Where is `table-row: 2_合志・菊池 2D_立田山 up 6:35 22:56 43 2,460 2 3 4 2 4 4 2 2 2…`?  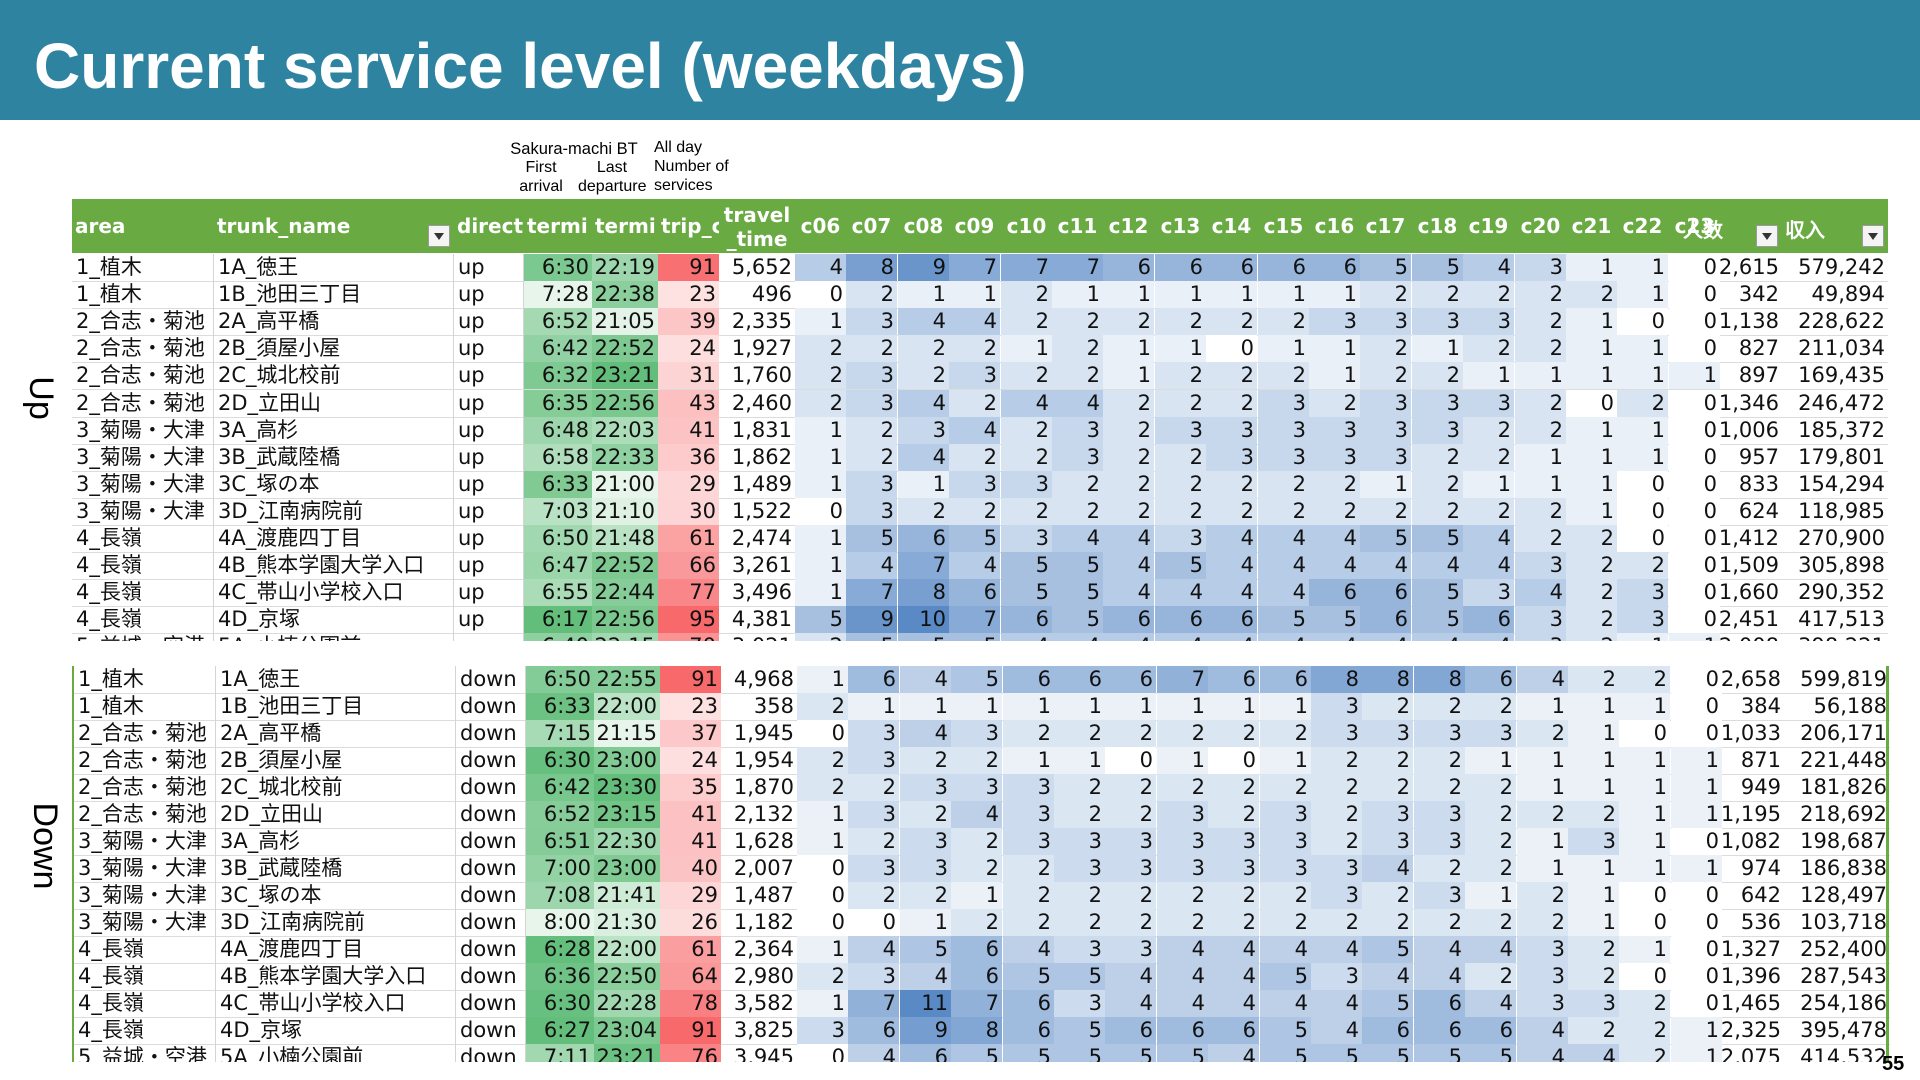 table-row: 2_合志・菊池 2D_立田山 up 6:35 22:56 43 2,460 2 3 4 2 4 4 2 2 2… is located at coordinates (980, 403).